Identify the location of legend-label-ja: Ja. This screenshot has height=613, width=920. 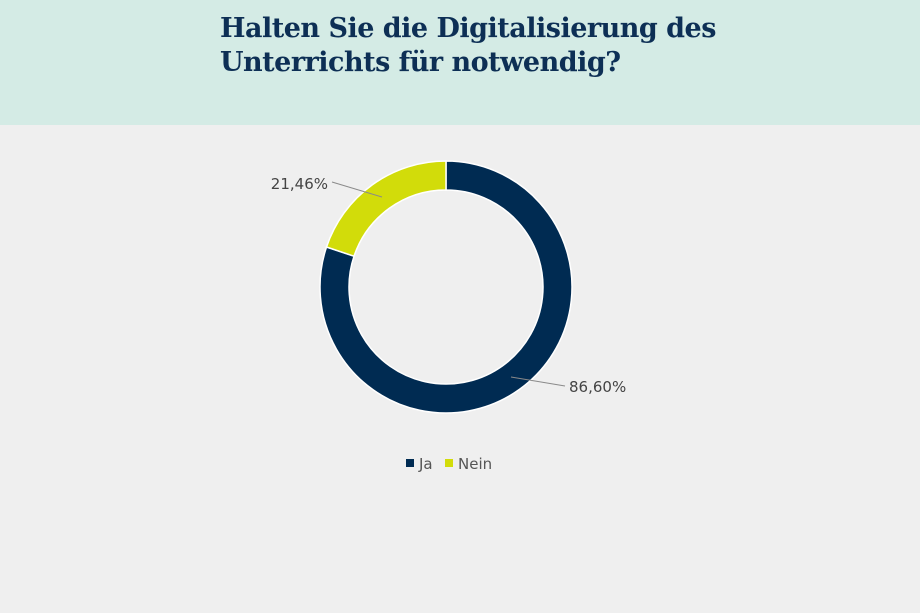
(425, 464).